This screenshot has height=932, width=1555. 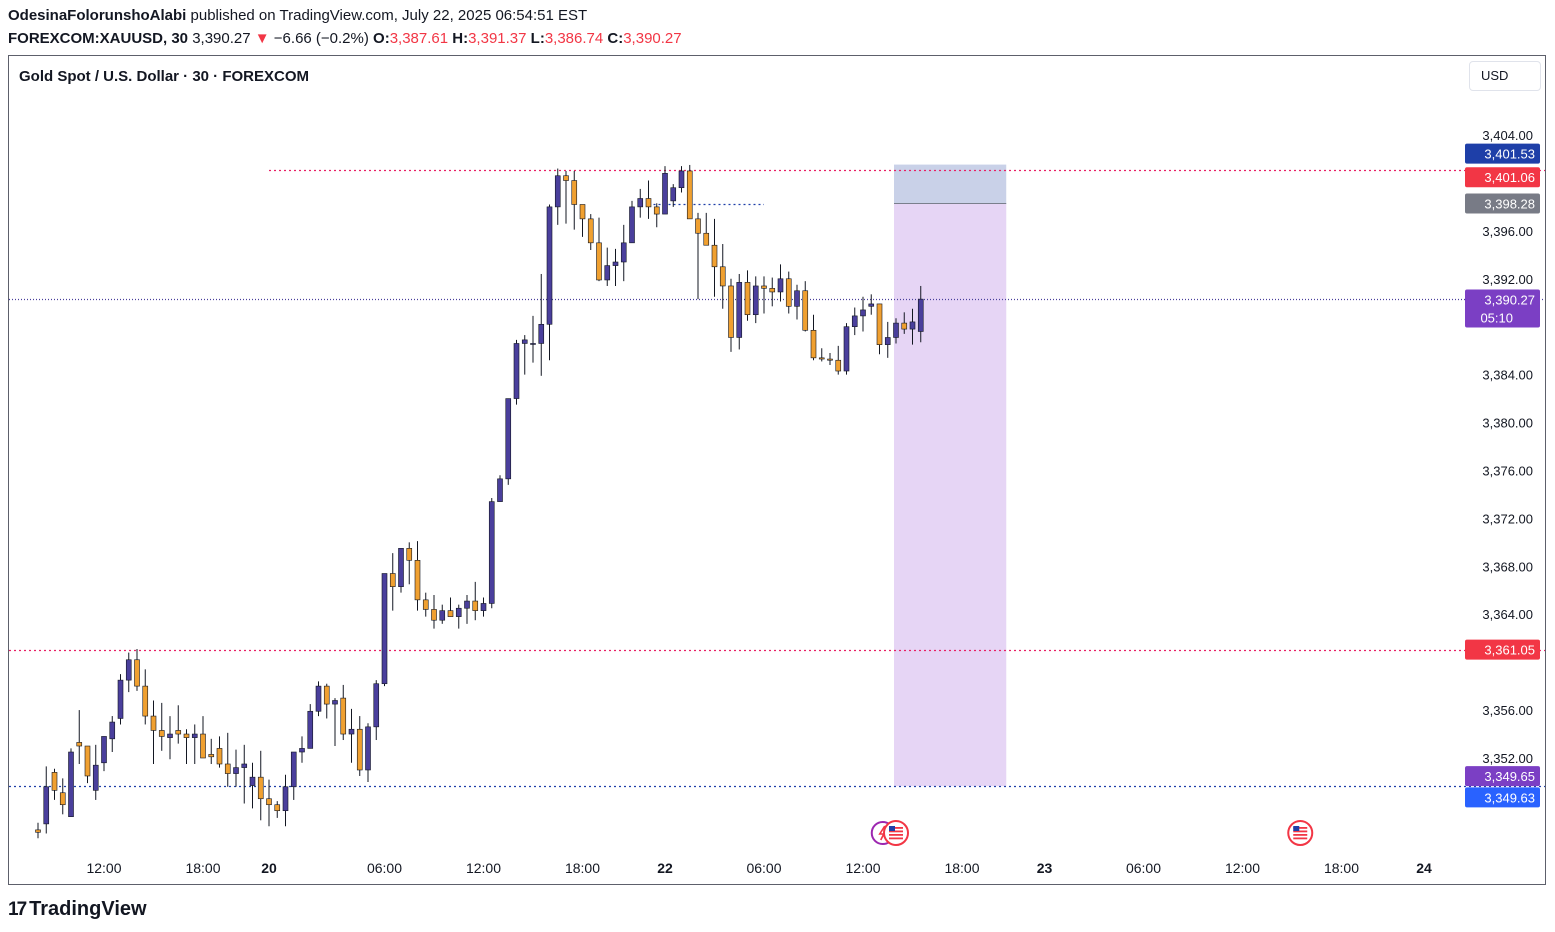 What do you see at coordinates (77, 909) in the screenshot?
I see `tradingview-logo: 17 TradingView` at bounding box center [77, 909].